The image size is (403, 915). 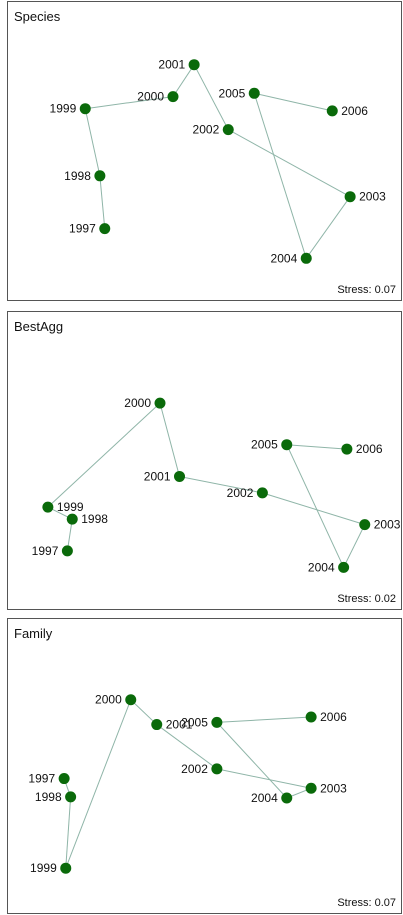 I want to click on stress-readout: Stress: 0.02, so click(x=366, y=599).